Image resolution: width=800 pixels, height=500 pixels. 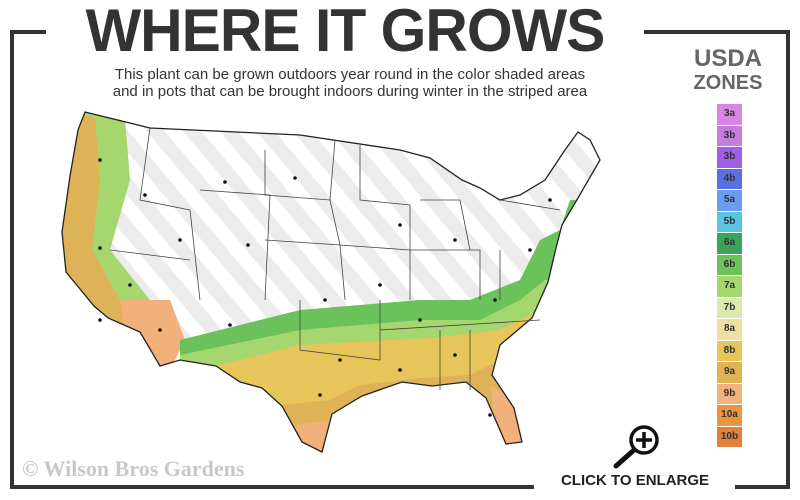 I want to click on page-title: WHERE IT GROWS, so click(x=345, y=32).